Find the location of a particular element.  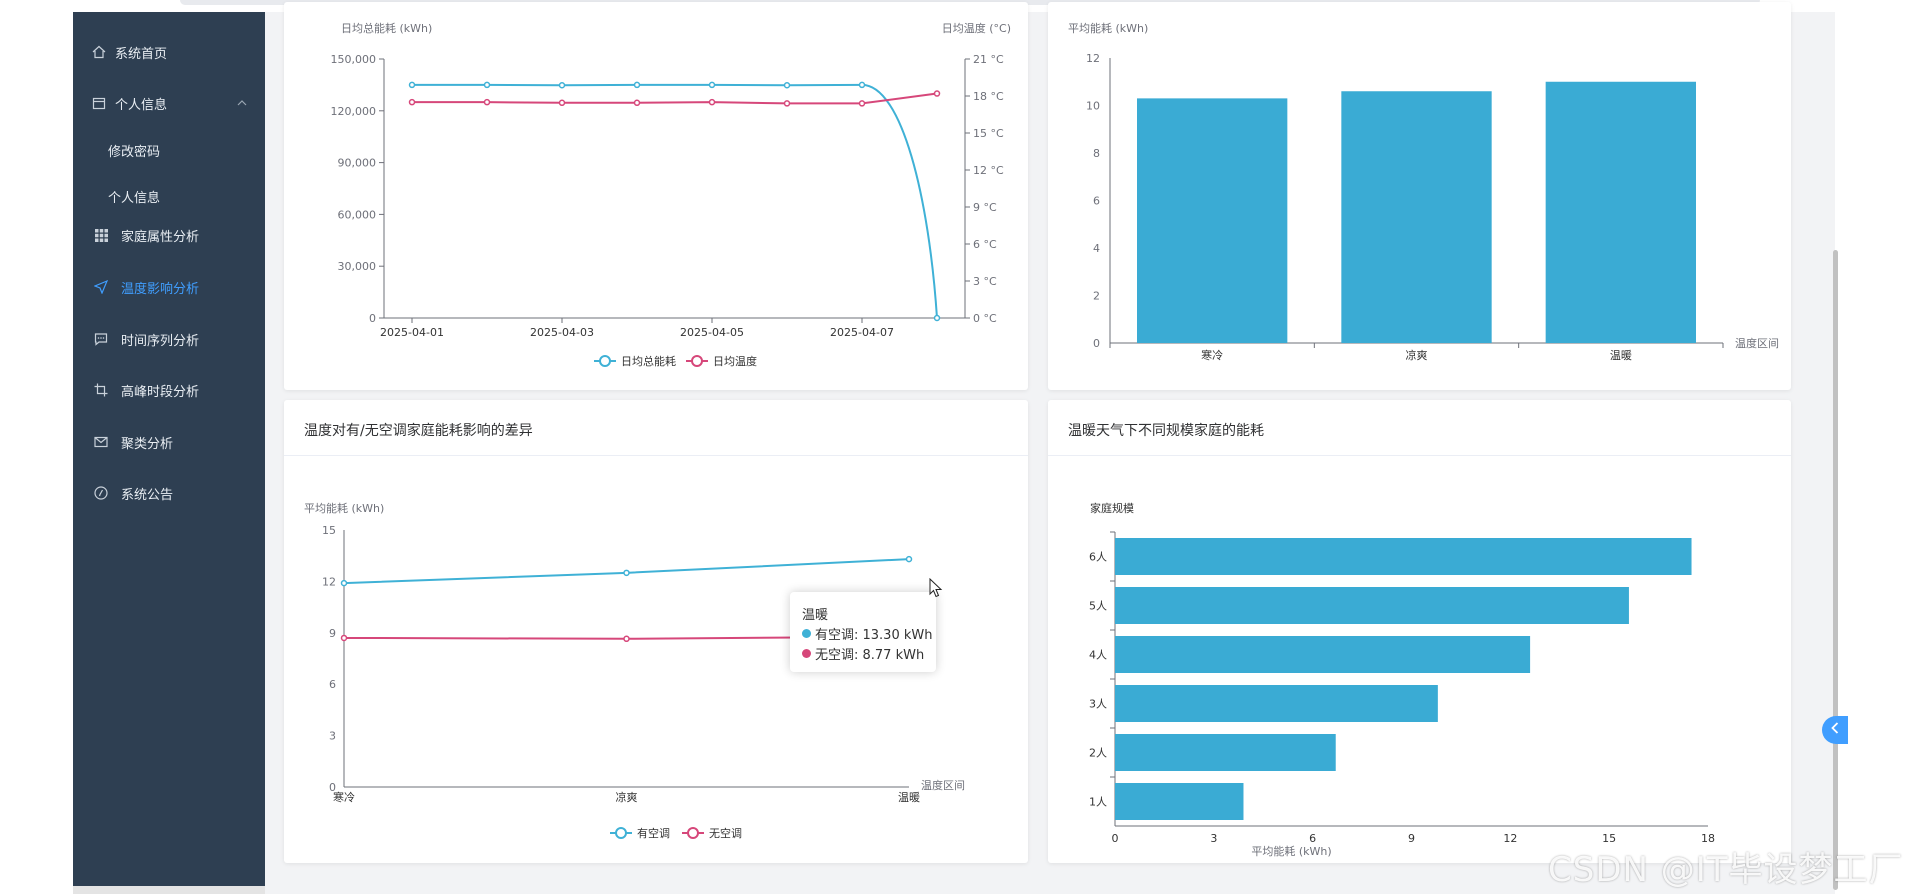

y-tick-label-left: 0 is located at coordinates (372, 318).